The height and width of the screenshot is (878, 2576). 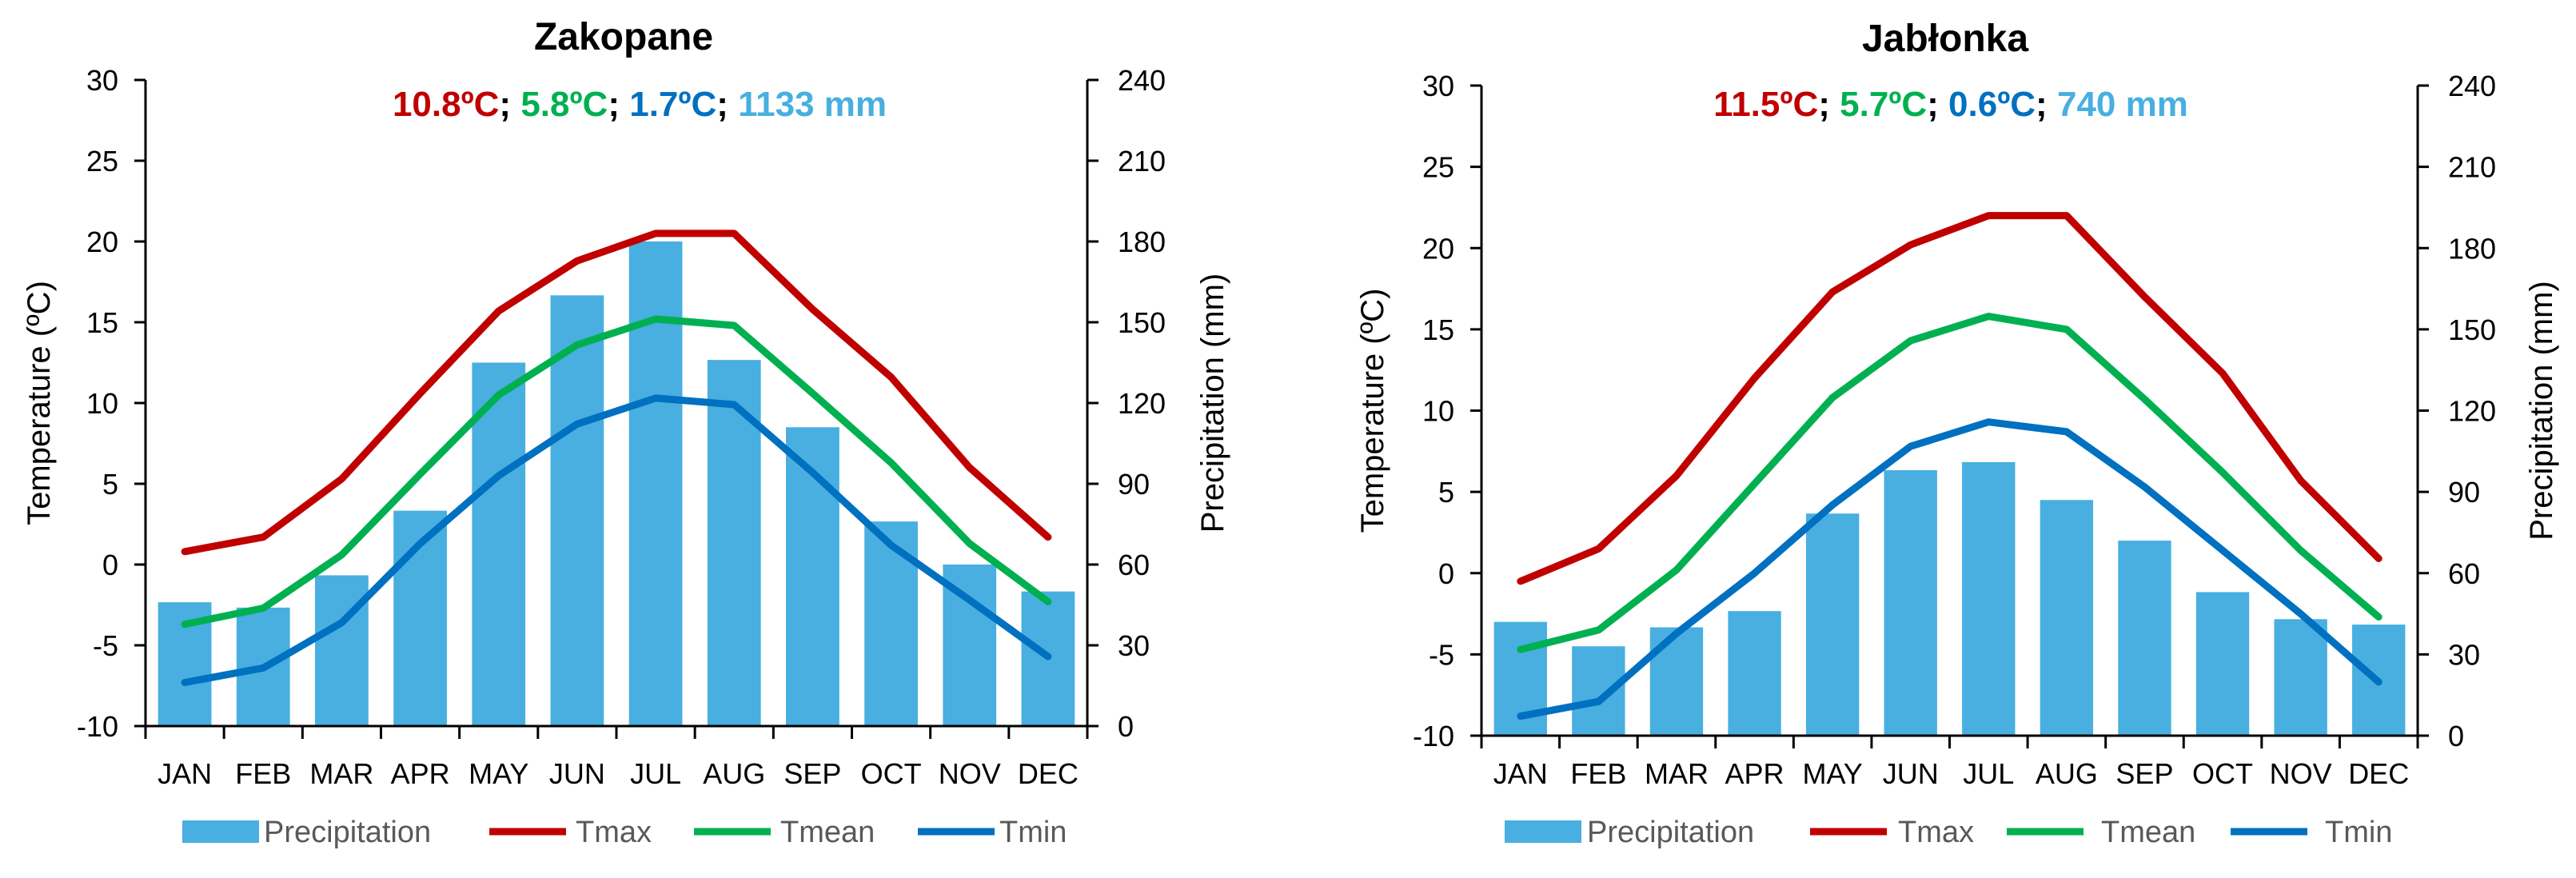 What do you see at coordinates (1936, 832) in the screenshot?
I see `legend-label: Tmax` at bounding box center [1936, 832].